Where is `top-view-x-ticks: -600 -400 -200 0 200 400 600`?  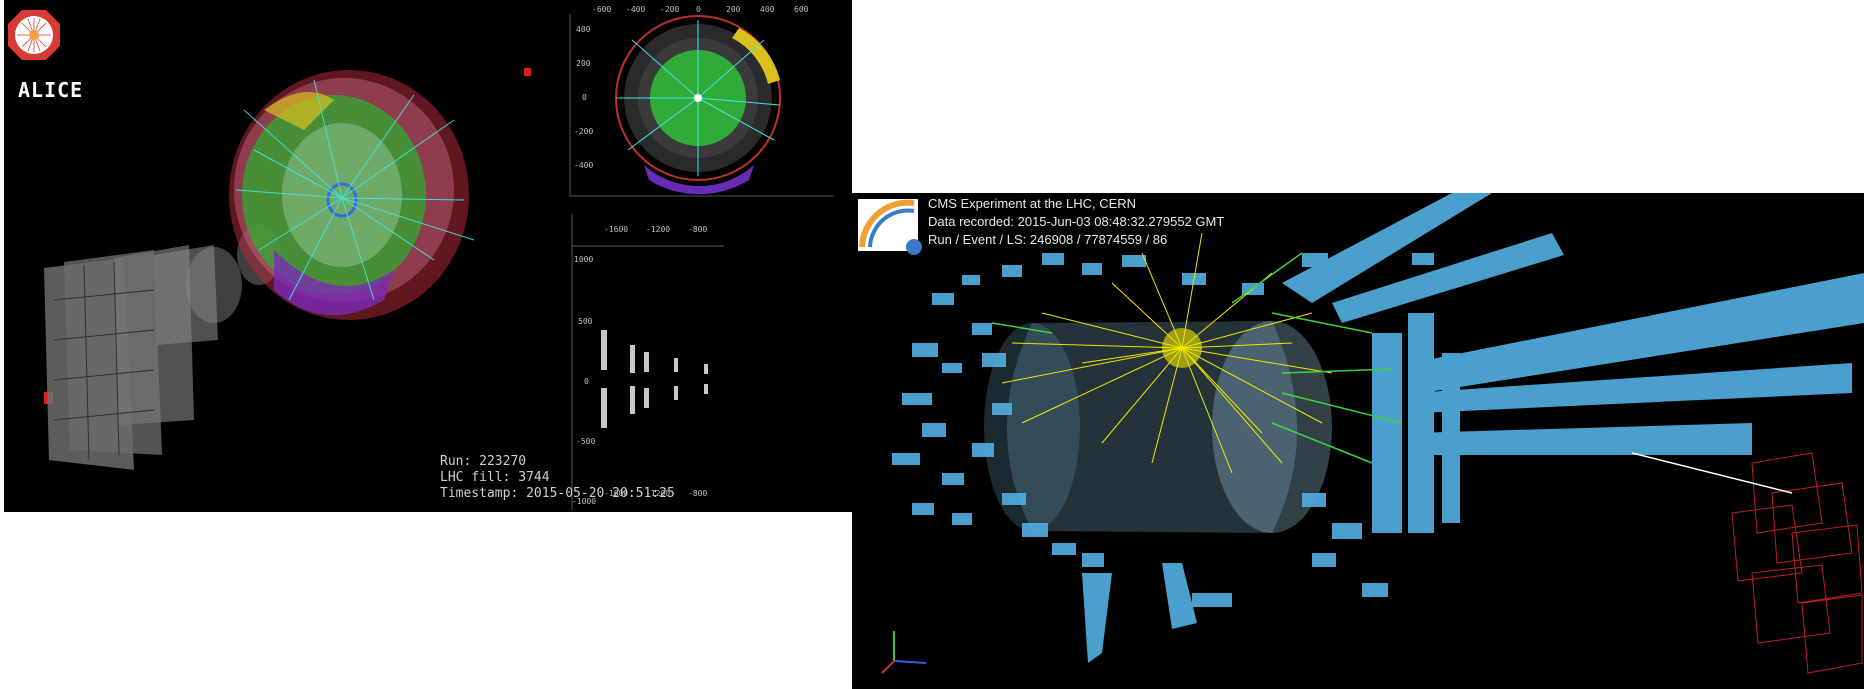
top-view-x-ticks: -600 -400 -200 0 200 400 600 is located at coordinates (700, 9).